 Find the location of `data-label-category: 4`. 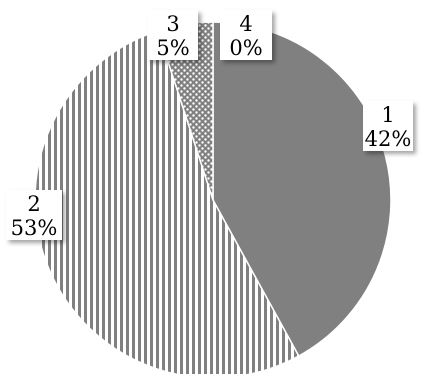

data-label-category: 4 is located at coordinates (245, 24).